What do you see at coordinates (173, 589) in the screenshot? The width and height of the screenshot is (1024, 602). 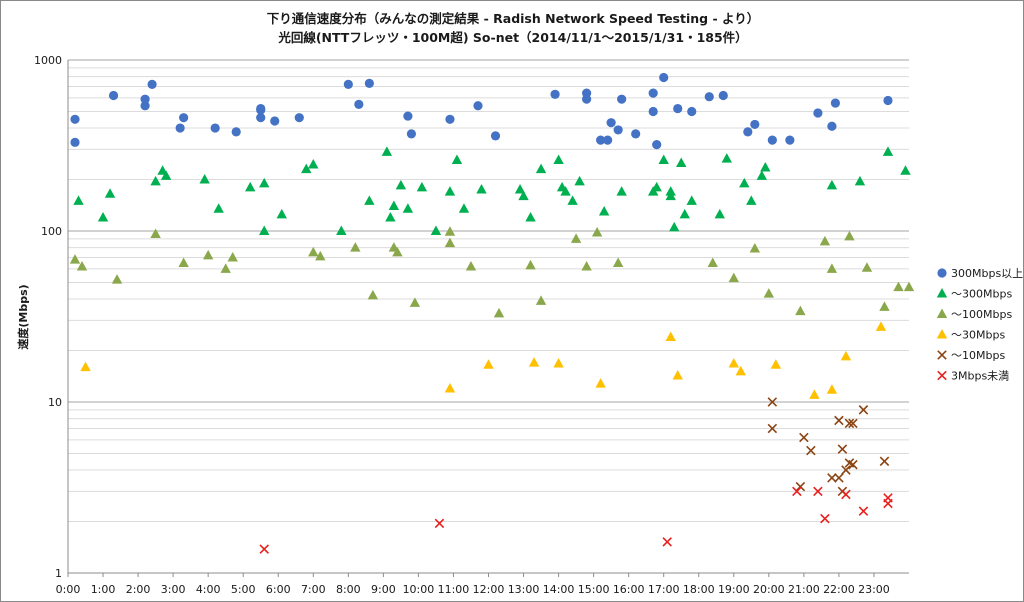 I see `x-tick-label: 3:00` at bounding box center [173, 589].